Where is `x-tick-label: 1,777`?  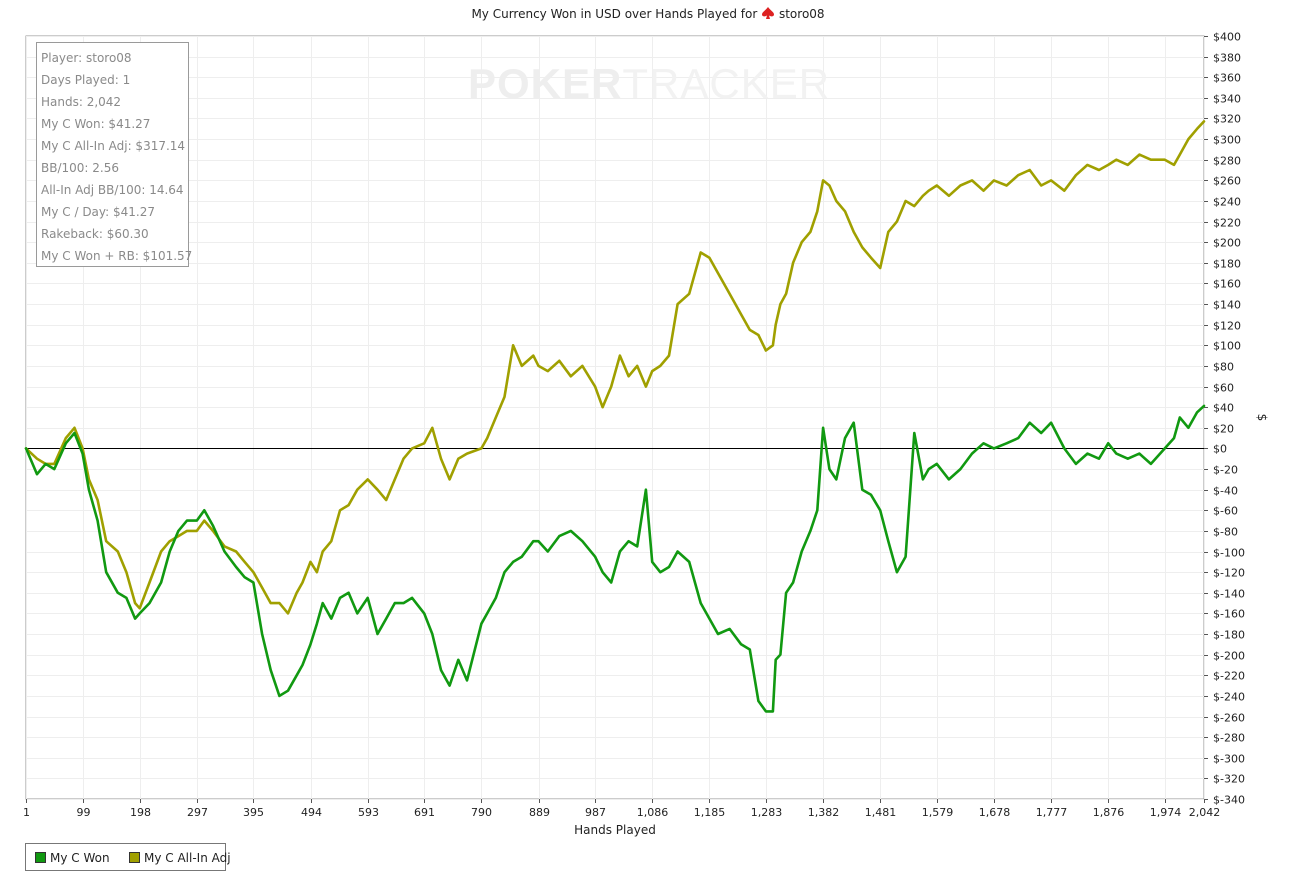 x-tick-label: 1,777 is located at coordinates (1052, 812).